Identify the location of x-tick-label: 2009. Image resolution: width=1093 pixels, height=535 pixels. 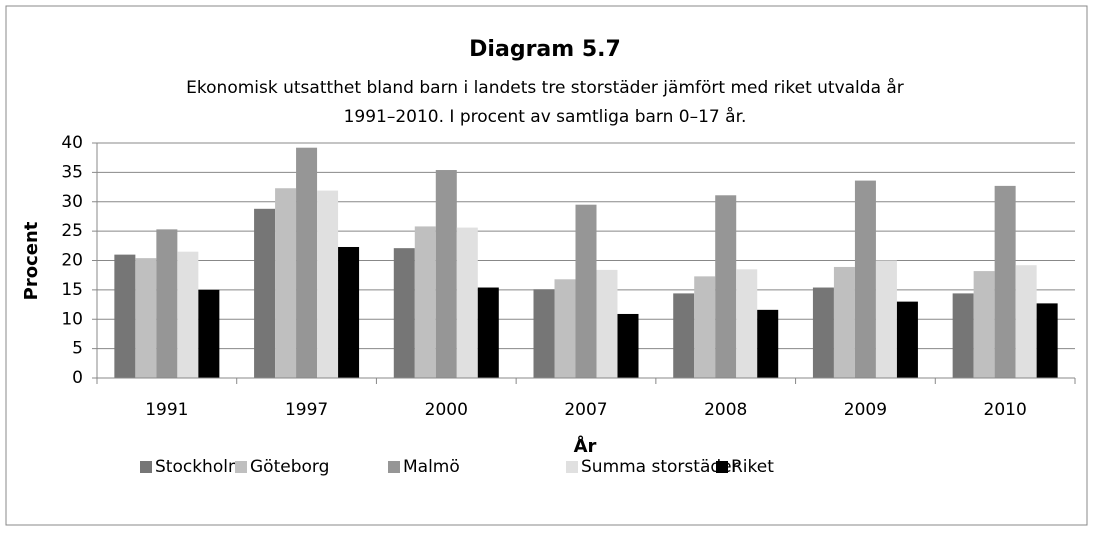
(865, 410).